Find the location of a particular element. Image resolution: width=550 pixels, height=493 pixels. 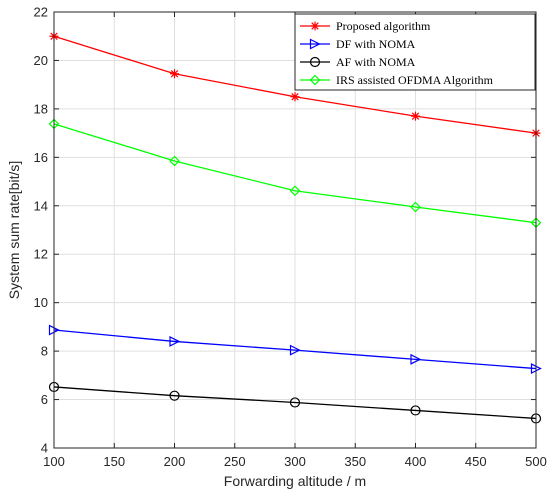

y-tick-label: 18 is located at coordinates (41, 108).